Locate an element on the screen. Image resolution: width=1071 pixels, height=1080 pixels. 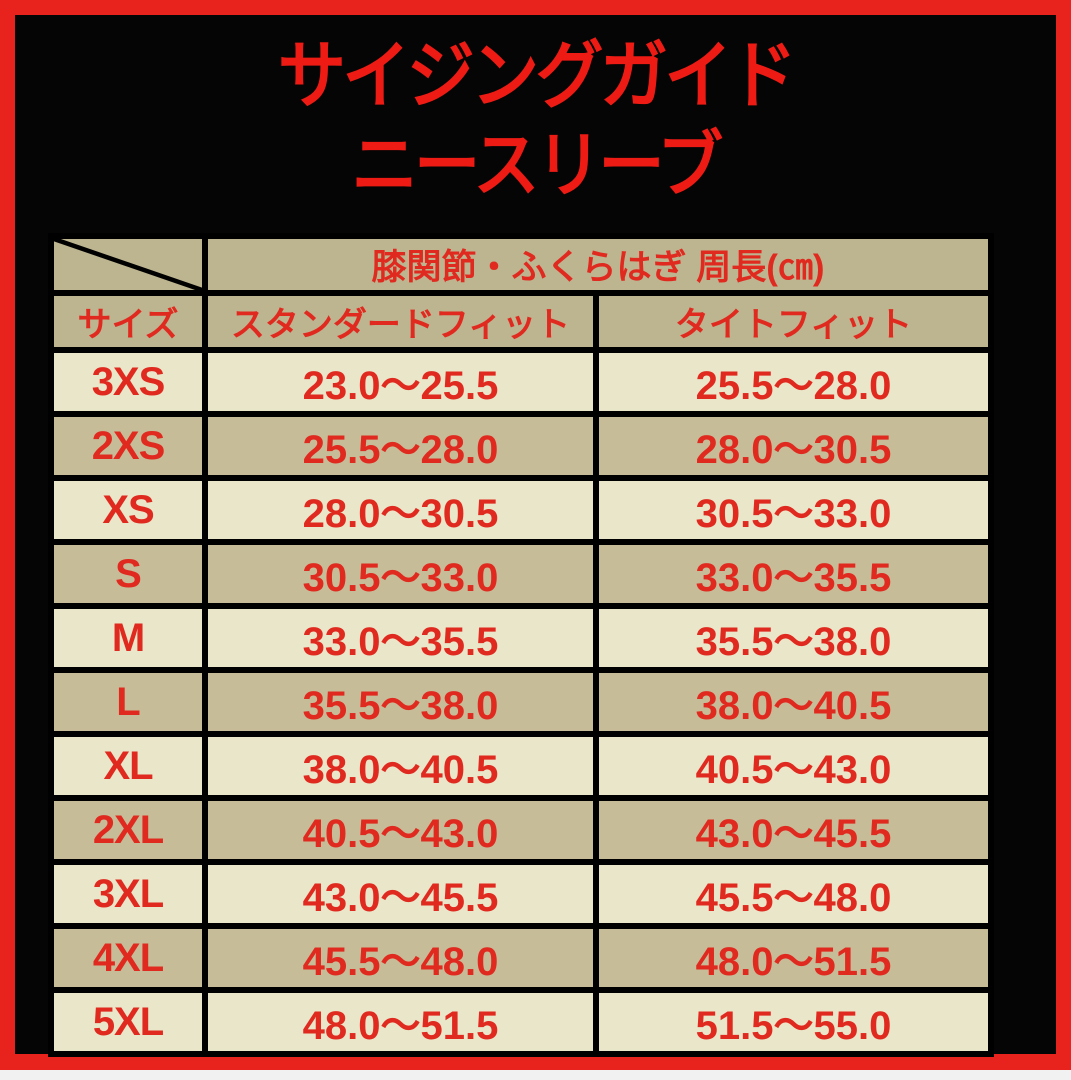
size-cell: 2XL is located at coordinates (128, 830).